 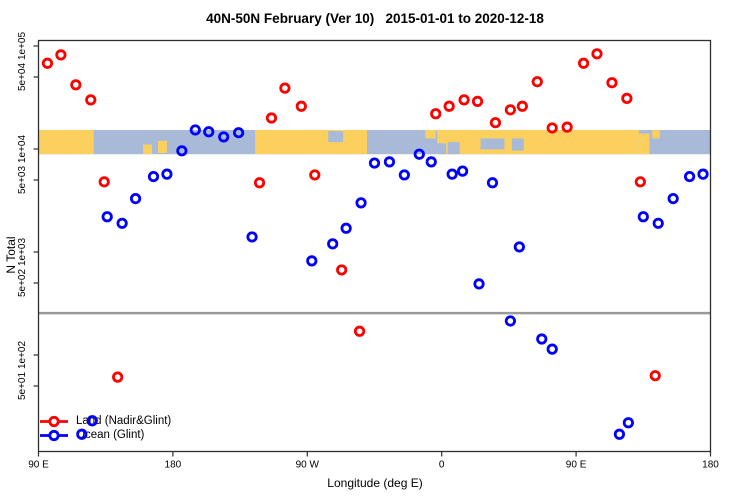 What do you see at coordinates (442, 465) in the screenshot?
I see `x-tick-label: 0` at bounding box center [442, 465].